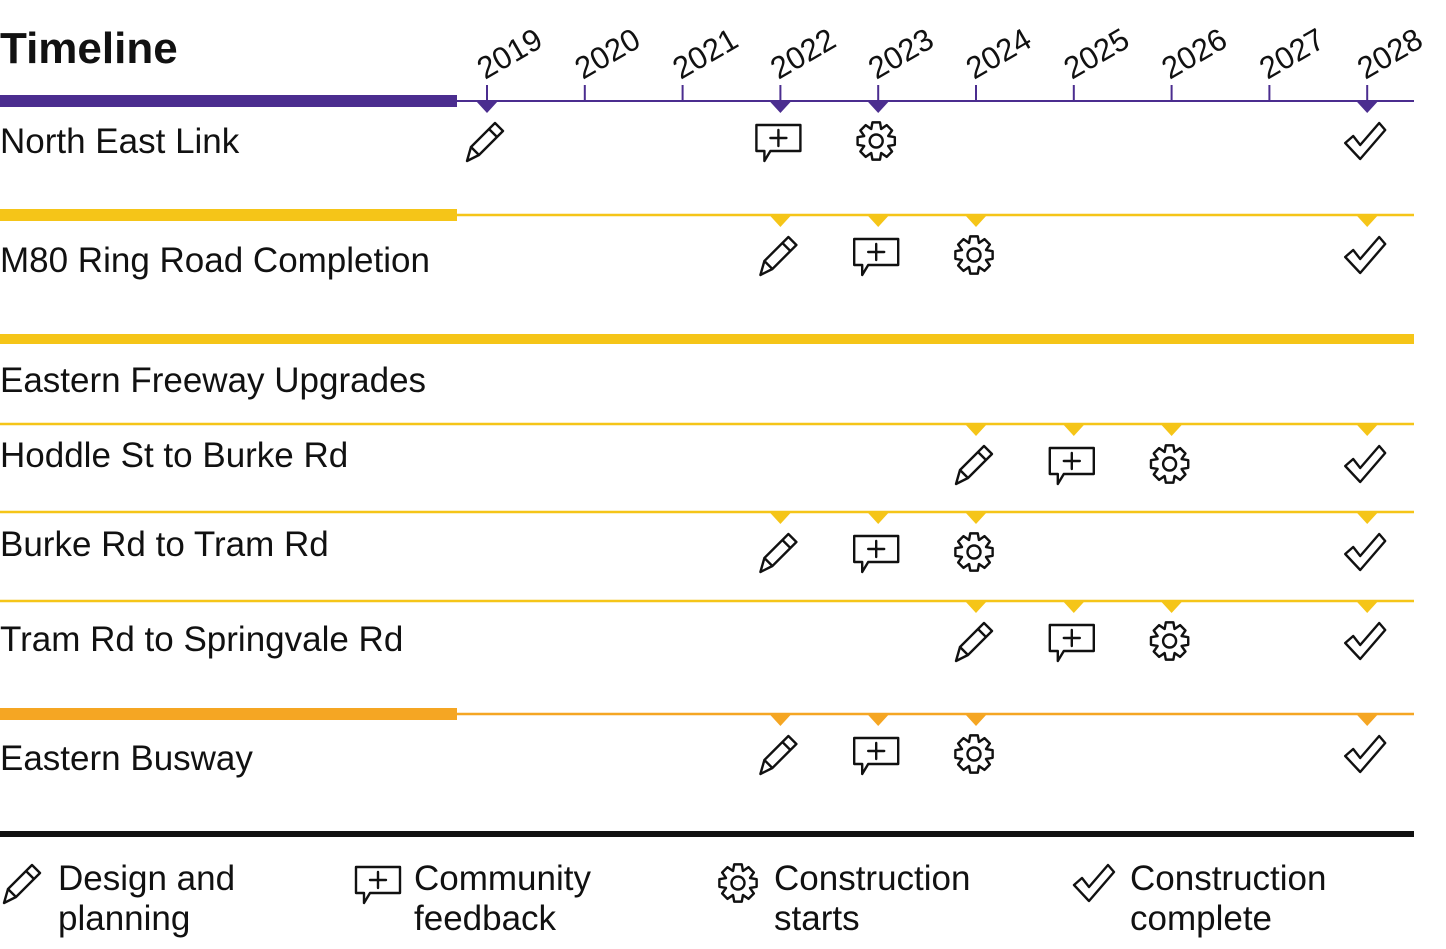  What do you see at coordinates (707, 542) in the screenshot?
I see `project-row: Burke Rd to Tram Rd` at bounding box center [707, 542].